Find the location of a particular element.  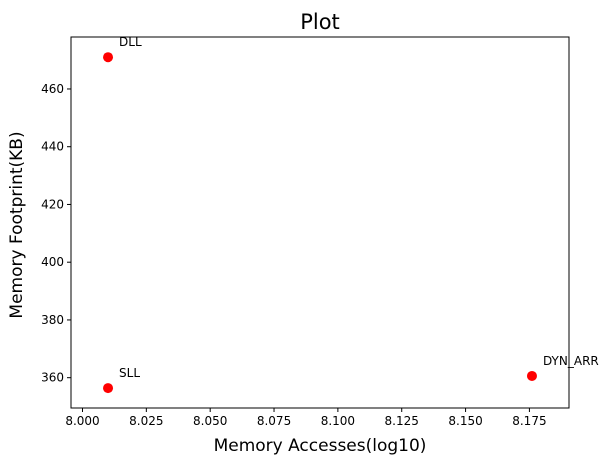

y-axis-ticks: 360 380 400 420 440 460 is located at coordinates (56, 233).